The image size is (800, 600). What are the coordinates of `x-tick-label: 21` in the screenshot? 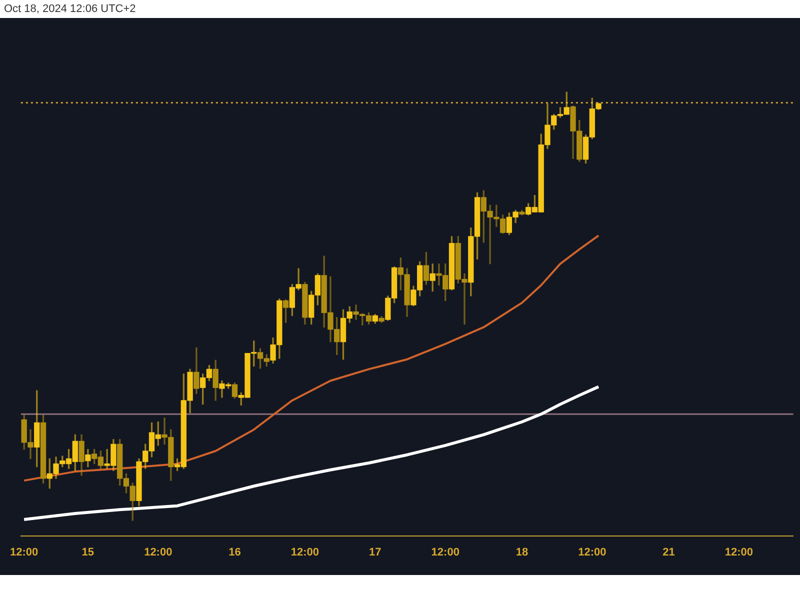 It's located at (668, 552).